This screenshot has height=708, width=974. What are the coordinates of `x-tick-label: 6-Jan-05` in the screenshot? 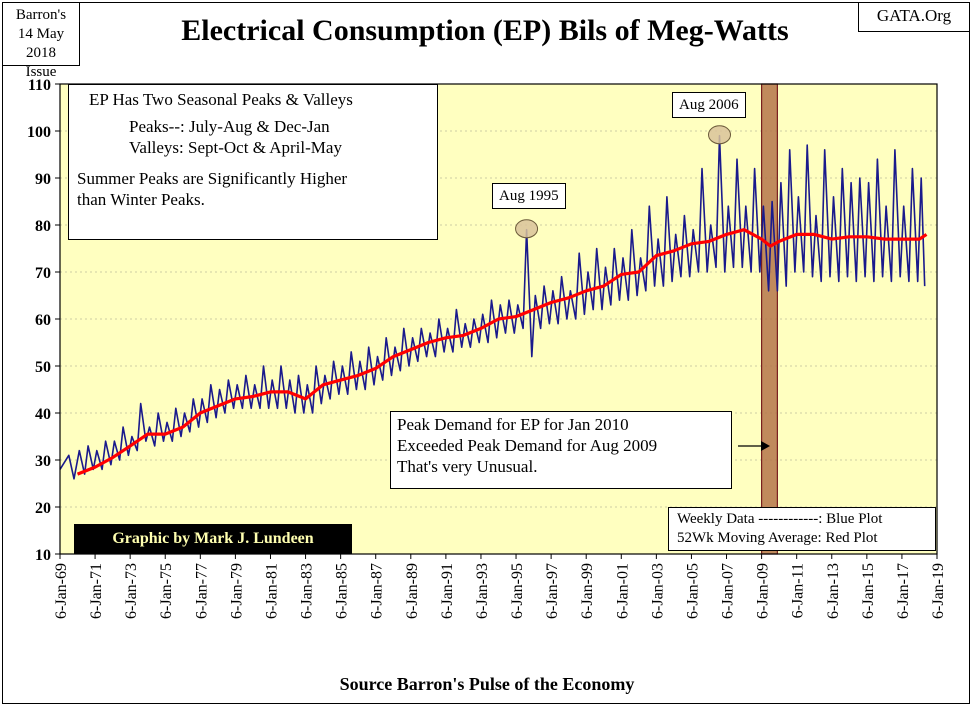 It's located at (692, 591).